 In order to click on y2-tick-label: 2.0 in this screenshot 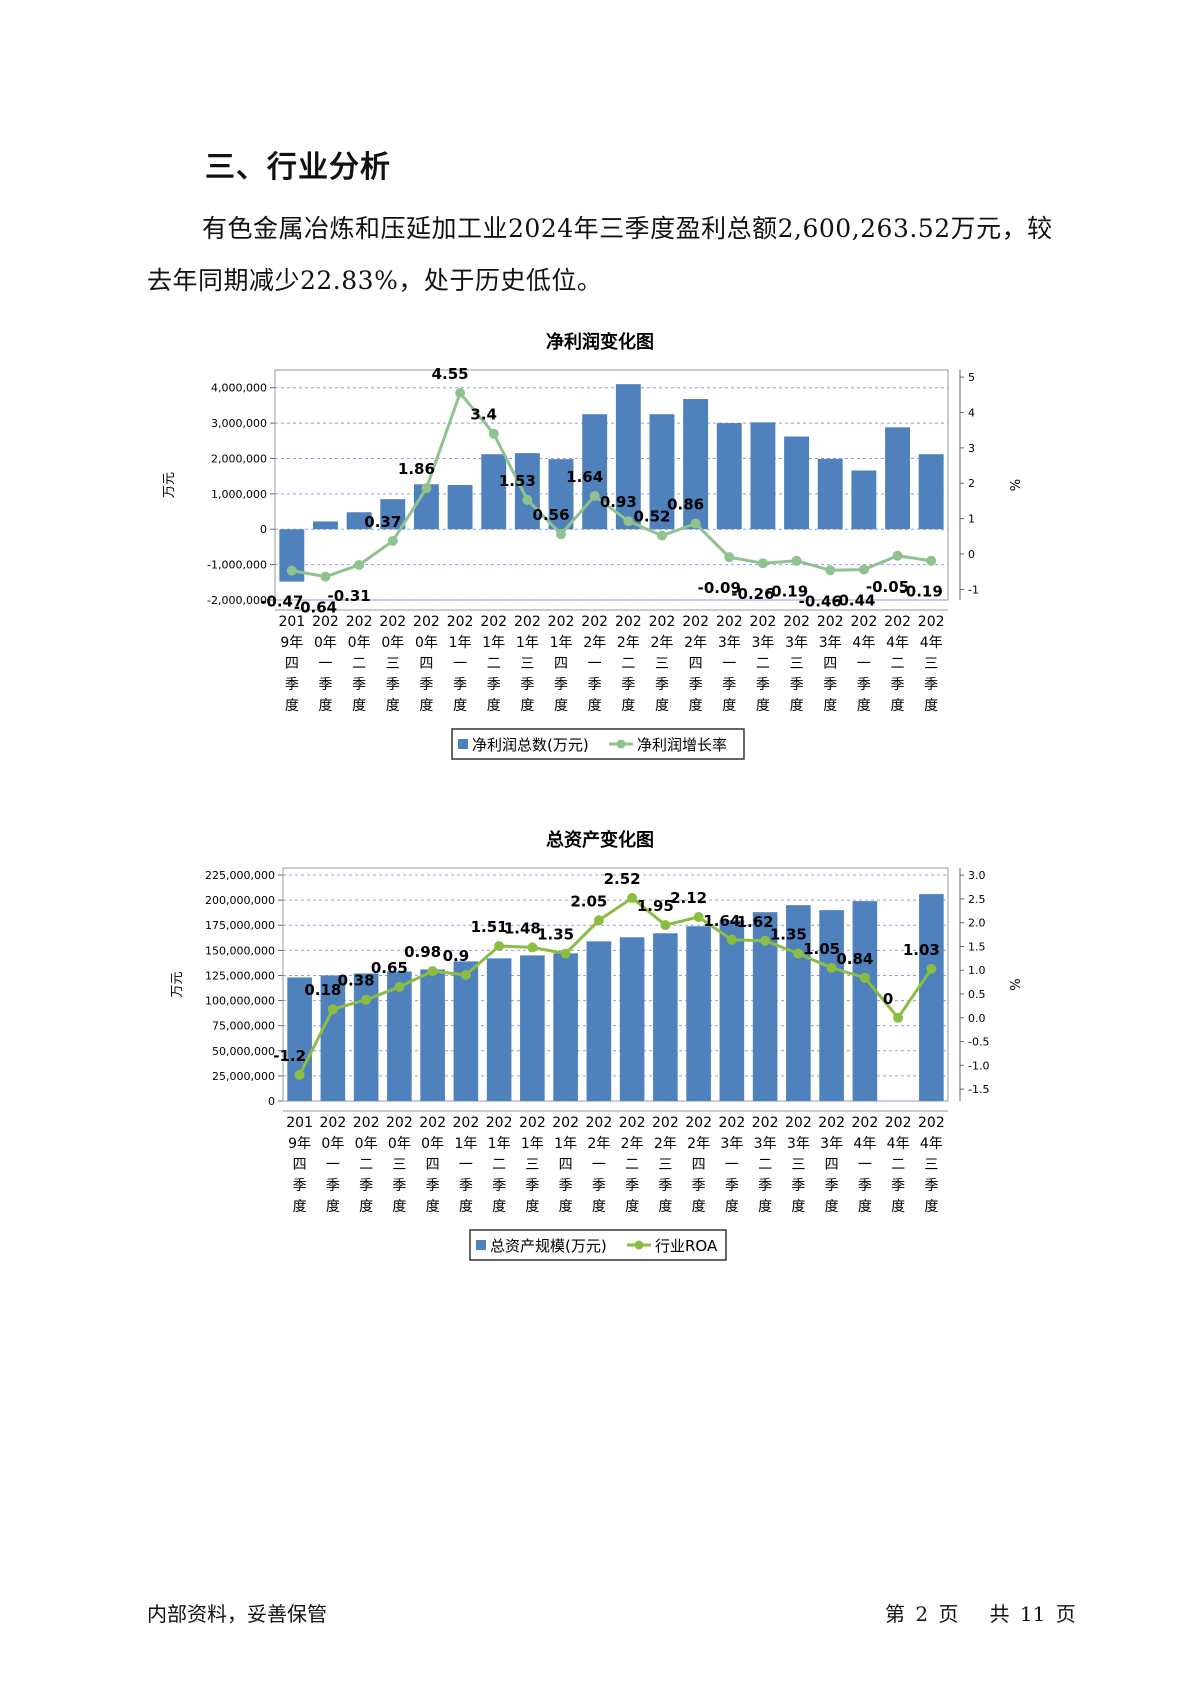, I will do `click(977, 923)`.